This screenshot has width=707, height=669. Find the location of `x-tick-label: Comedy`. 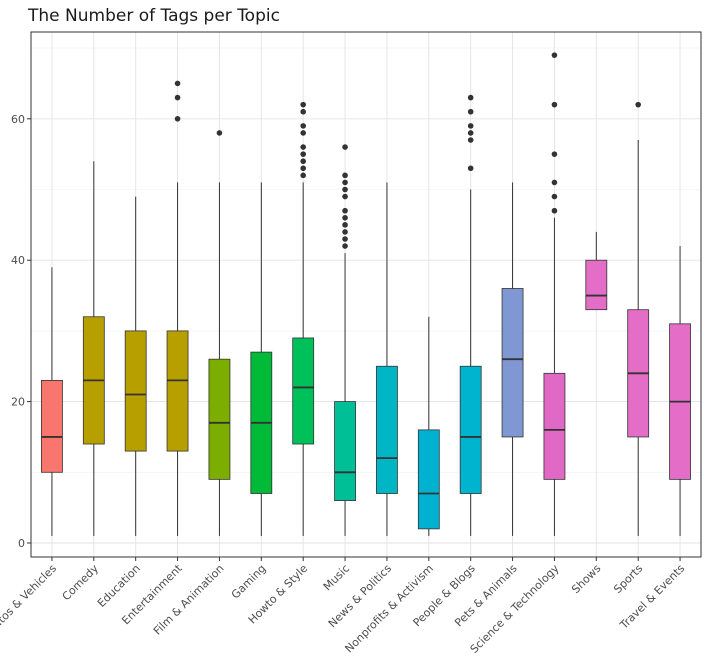

x-tick-label: Comedy is located at coordinates (81, 583).